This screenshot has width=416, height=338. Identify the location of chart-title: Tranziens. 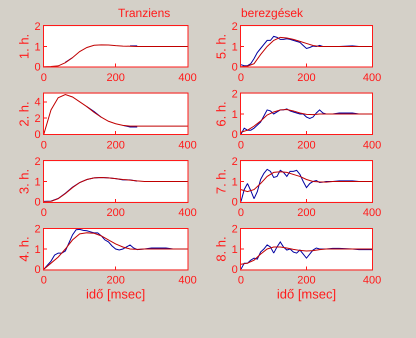
(144, 13).